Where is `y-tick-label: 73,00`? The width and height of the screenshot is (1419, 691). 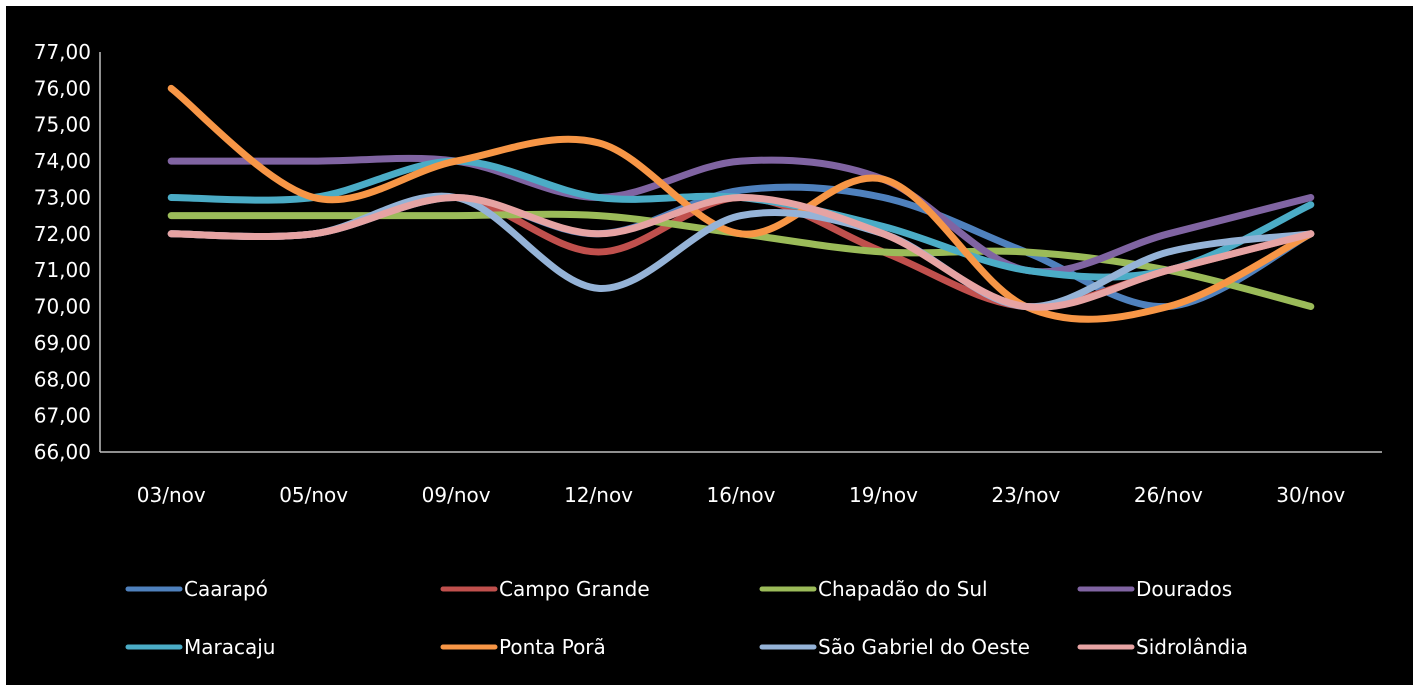 y-tick-label: 73,00 is located at coordinates (62, 197).